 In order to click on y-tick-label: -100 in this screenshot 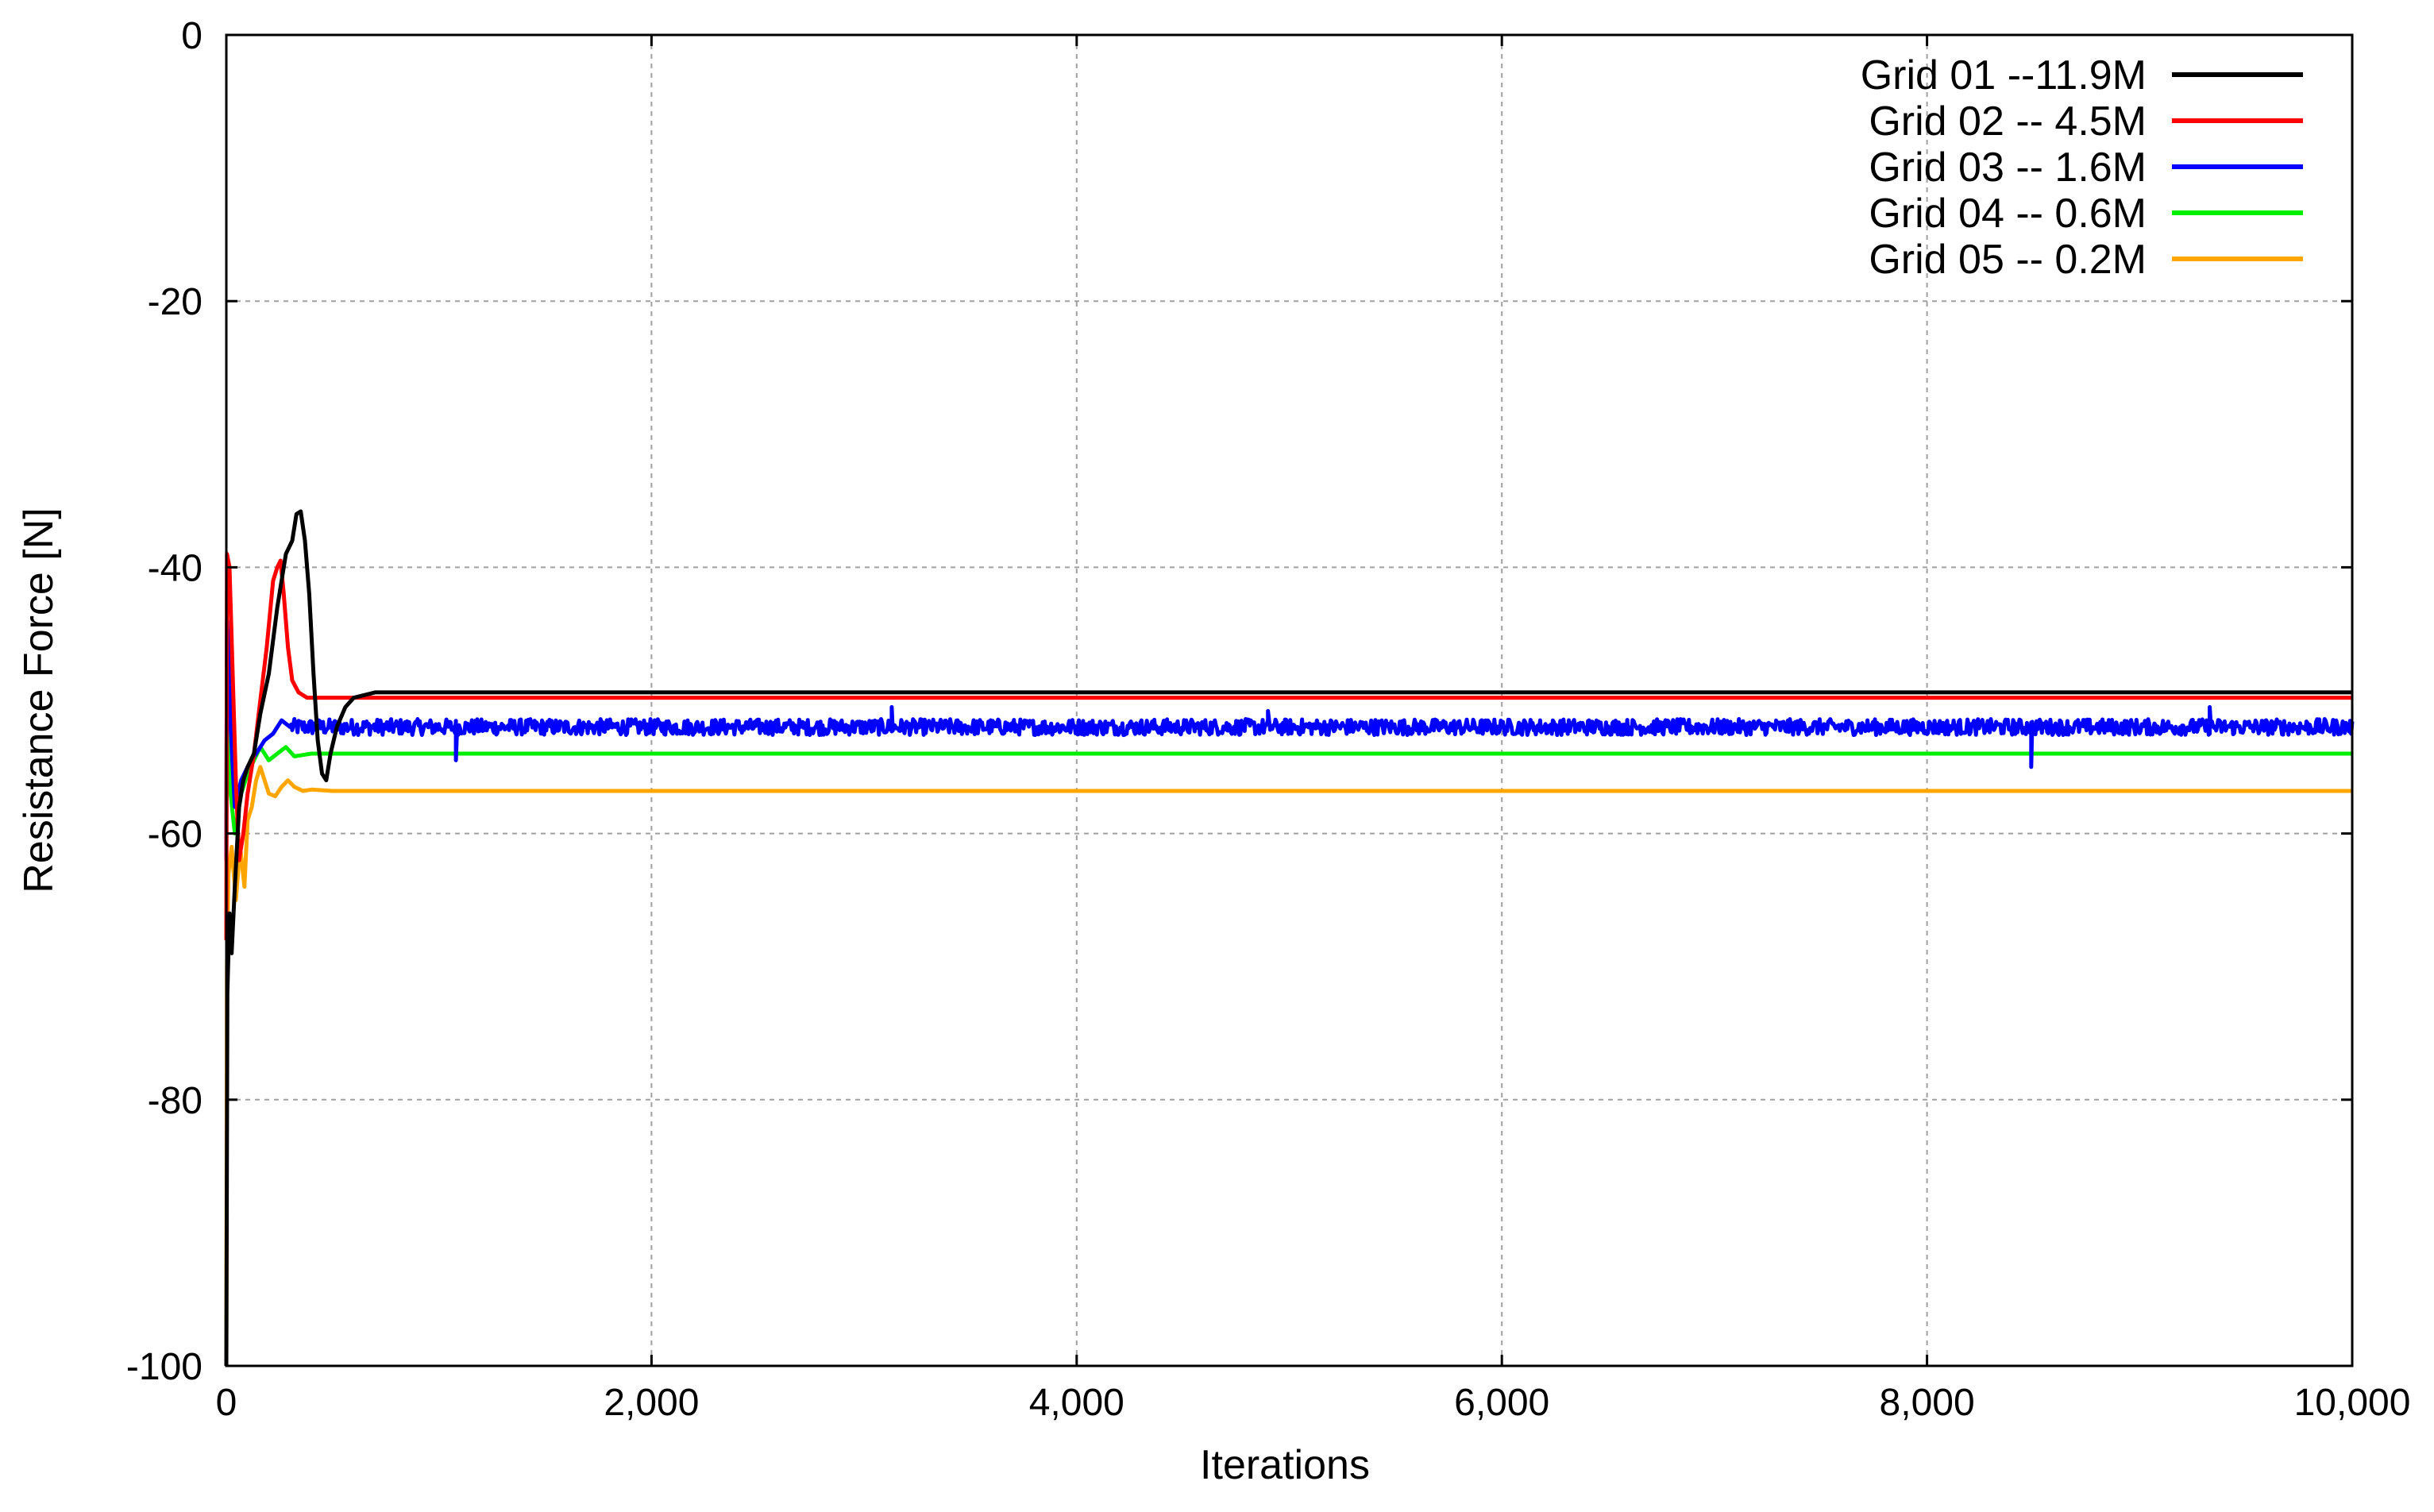, I will do `click(164, 1367)`.